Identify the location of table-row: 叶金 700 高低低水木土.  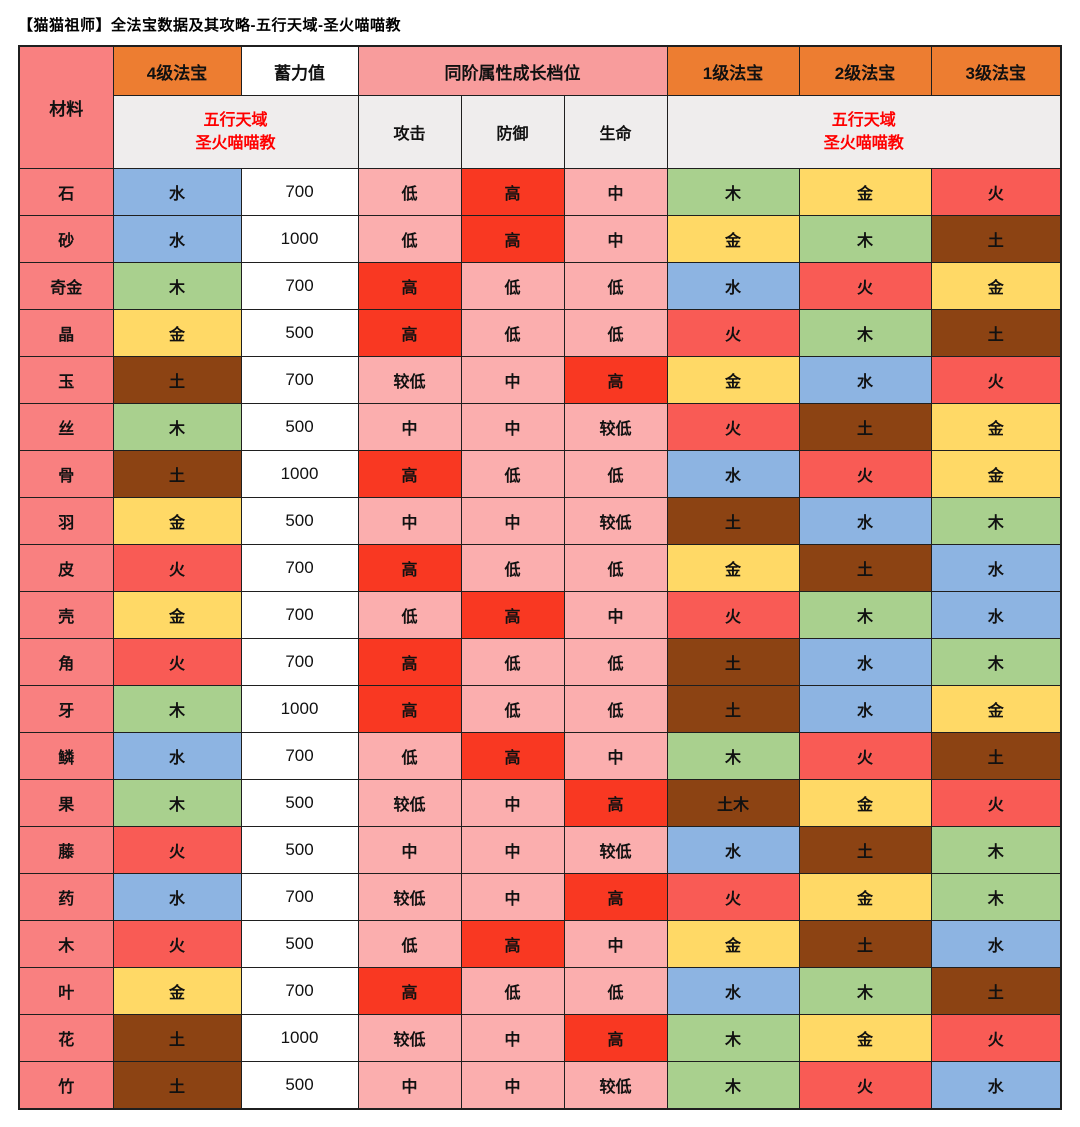
(540, 991).